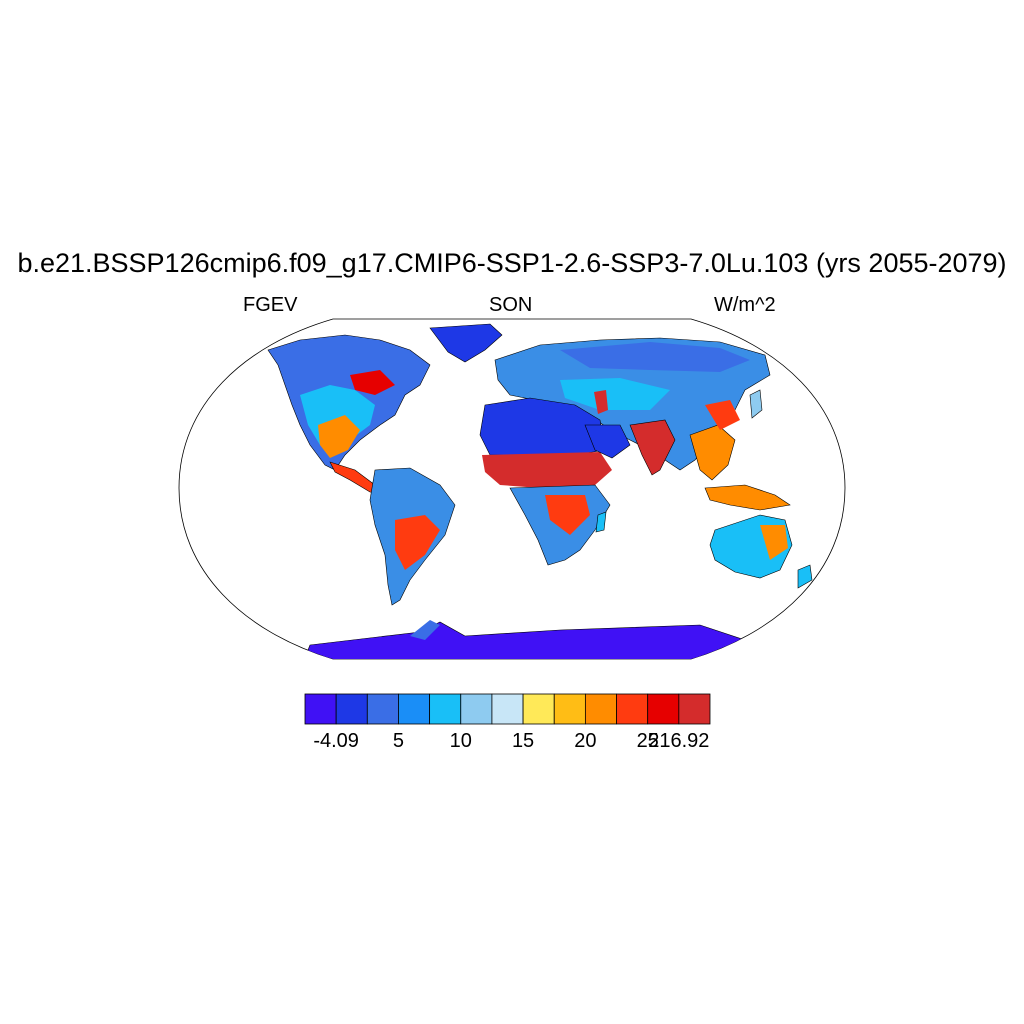  What do you see at coordinates (615, 394) in the screenshot?
I see `central-asia-light` at bounding box center [615, 394].